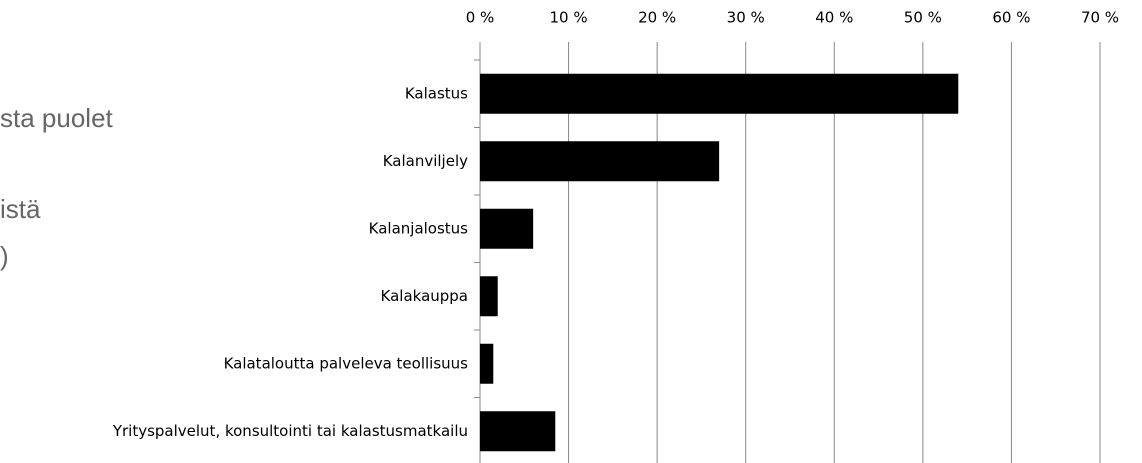  I want to click on x-tick-label: 30 %, so click(746, 18).